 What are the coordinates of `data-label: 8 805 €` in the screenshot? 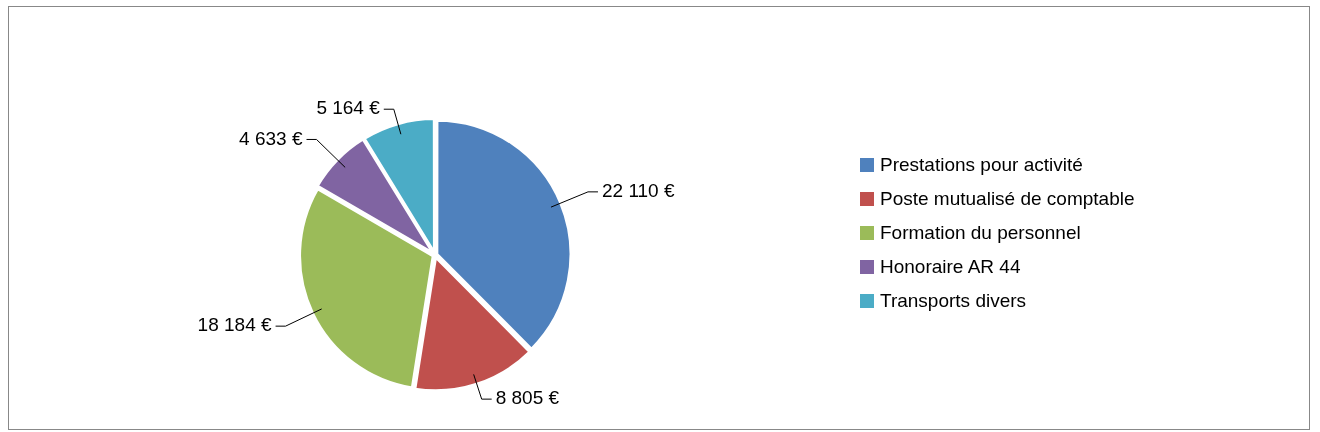 It's located at (527, 398).